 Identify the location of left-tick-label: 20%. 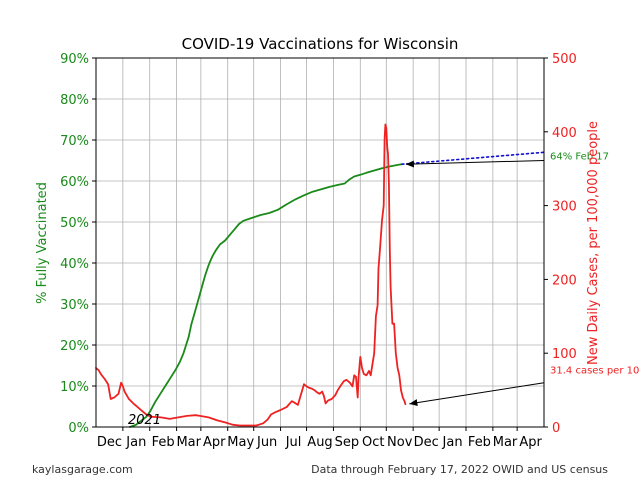
(74, 346).